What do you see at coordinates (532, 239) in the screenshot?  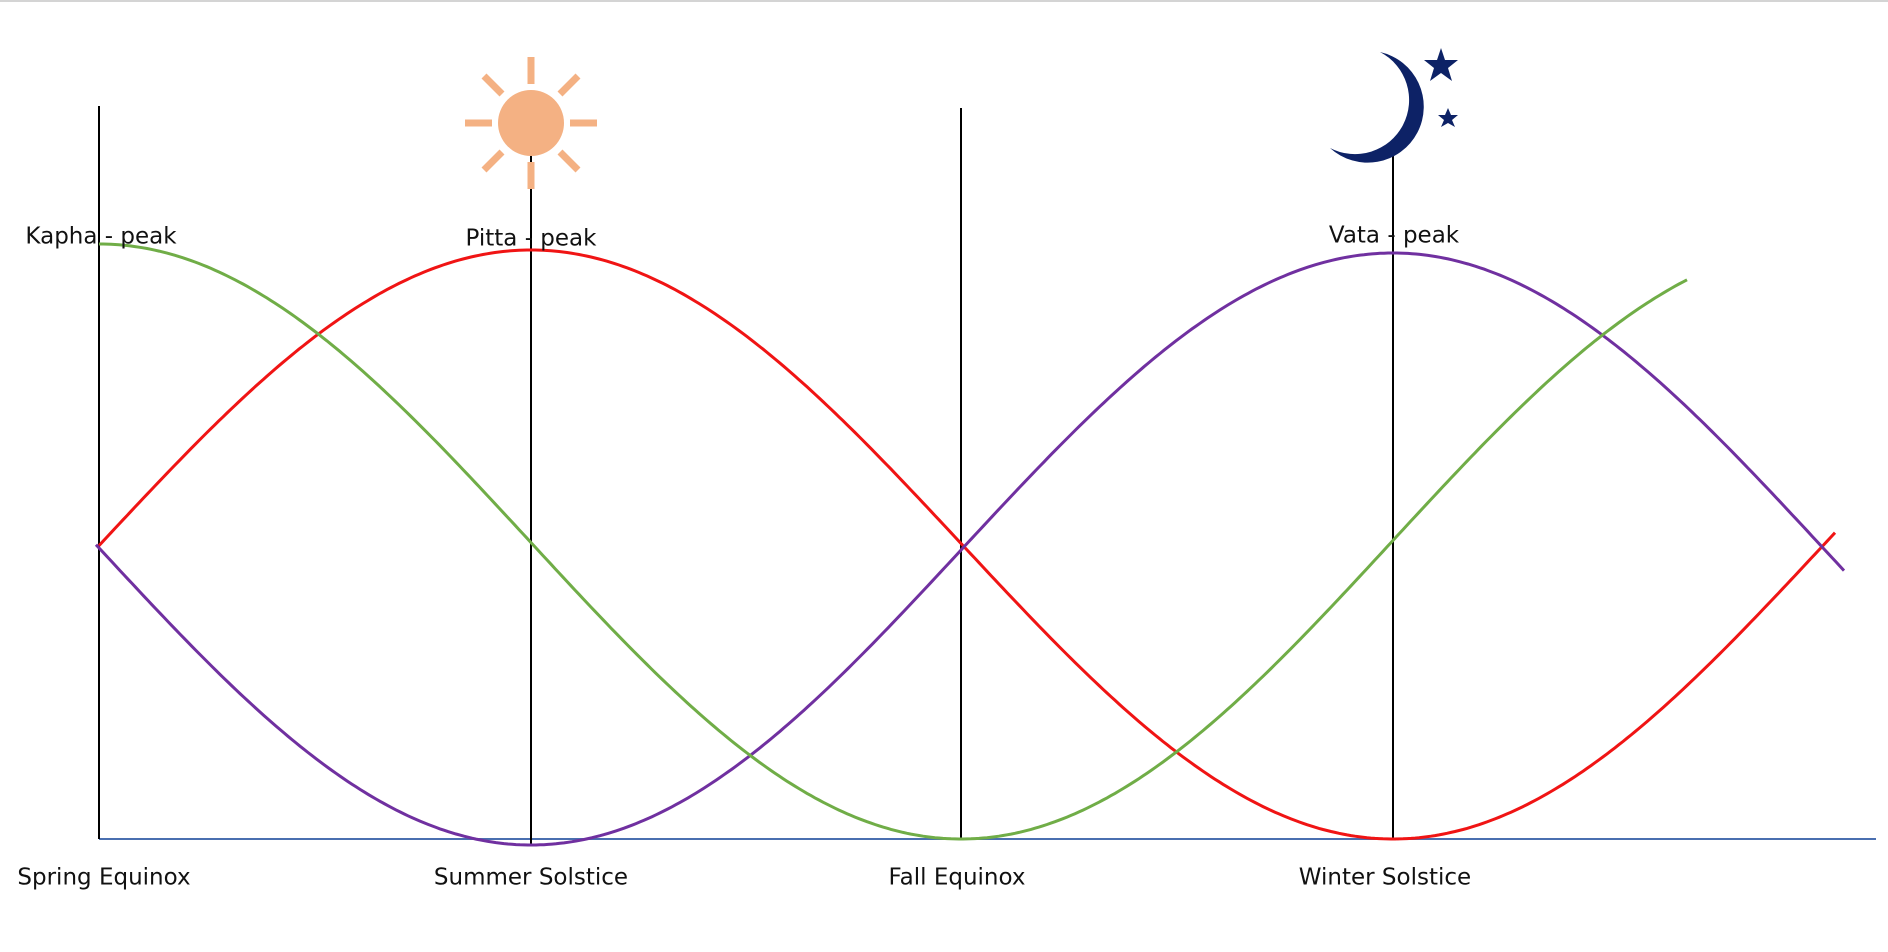 I see `peak-label: Pitta - peak` at bounding box center [532, 239].